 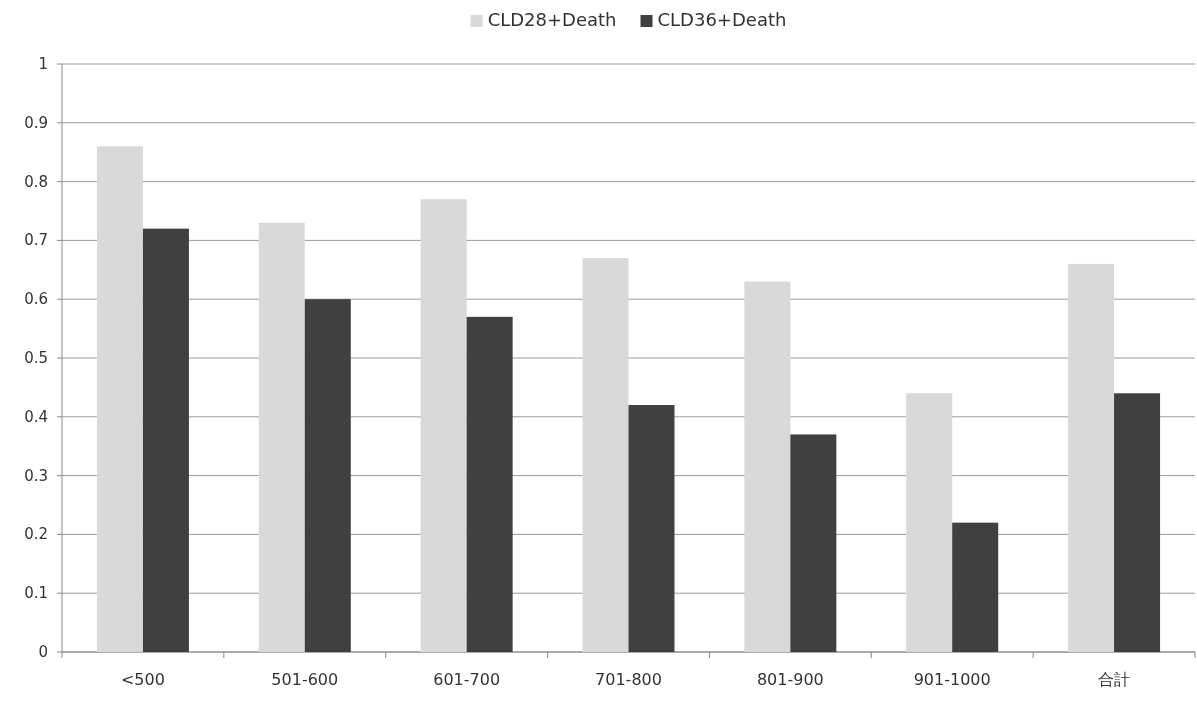 I want to click on x-tick-label: 901-1000, so click(x=952, y=679).